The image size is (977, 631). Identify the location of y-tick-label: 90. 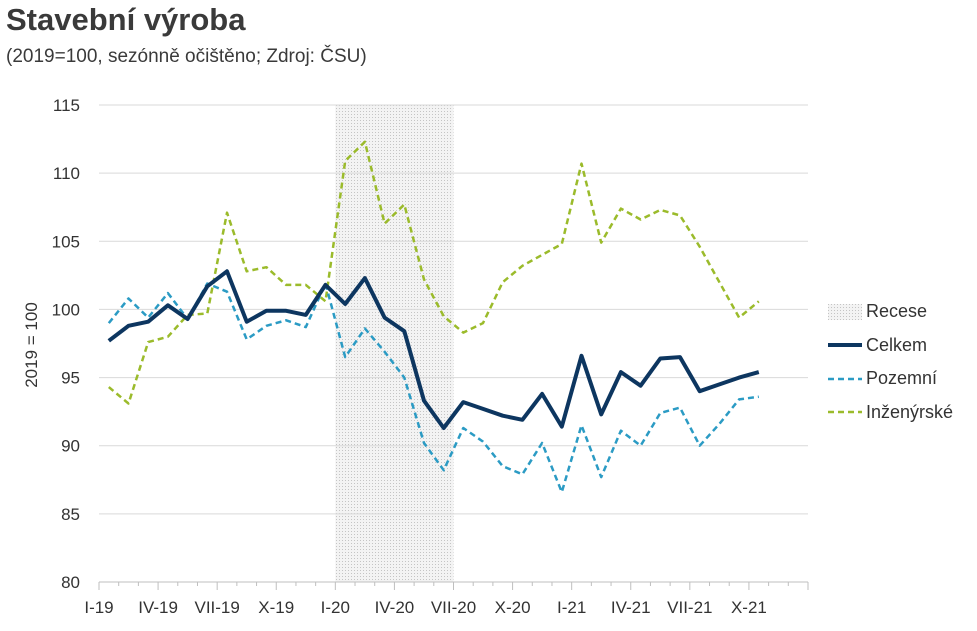
(70, 446).